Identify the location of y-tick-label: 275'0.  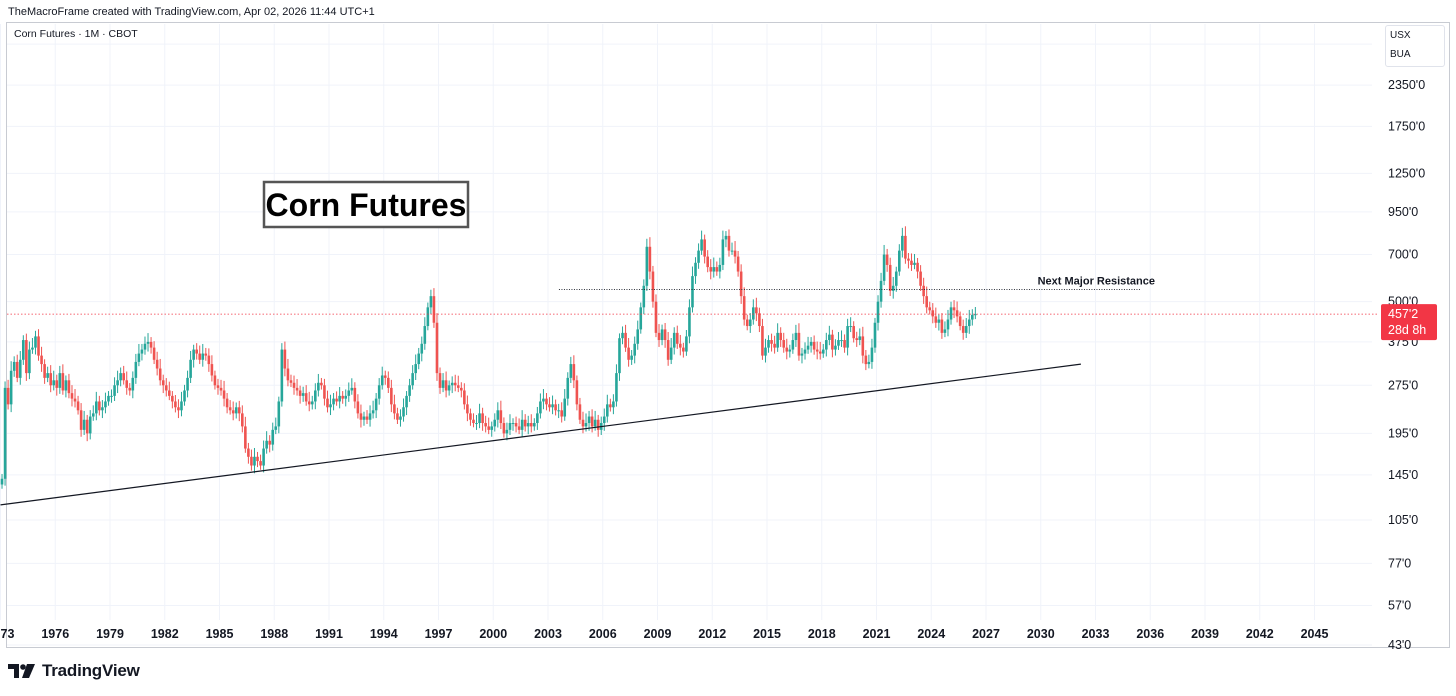
(1403, 385).